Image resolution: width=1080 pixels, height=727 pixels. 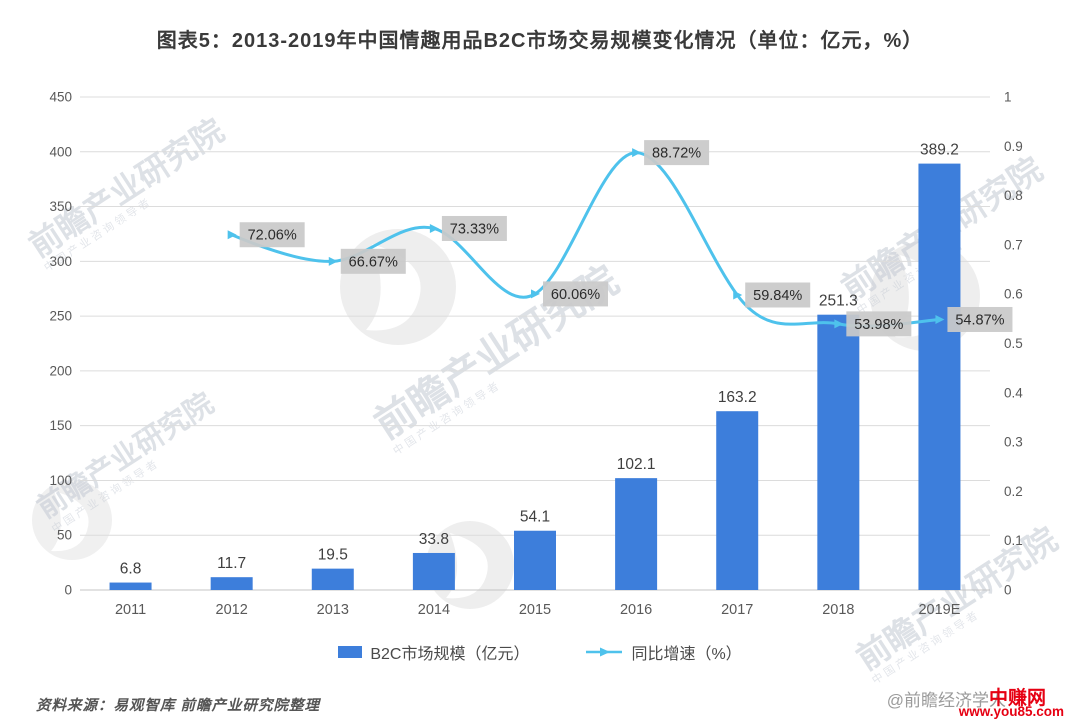 What do you see at coordinates (540, 652) in the screenshot?
I see `chart-legend: B2C市场规模（亿元） 同比增速（%）` at bounding box center [540, 652].